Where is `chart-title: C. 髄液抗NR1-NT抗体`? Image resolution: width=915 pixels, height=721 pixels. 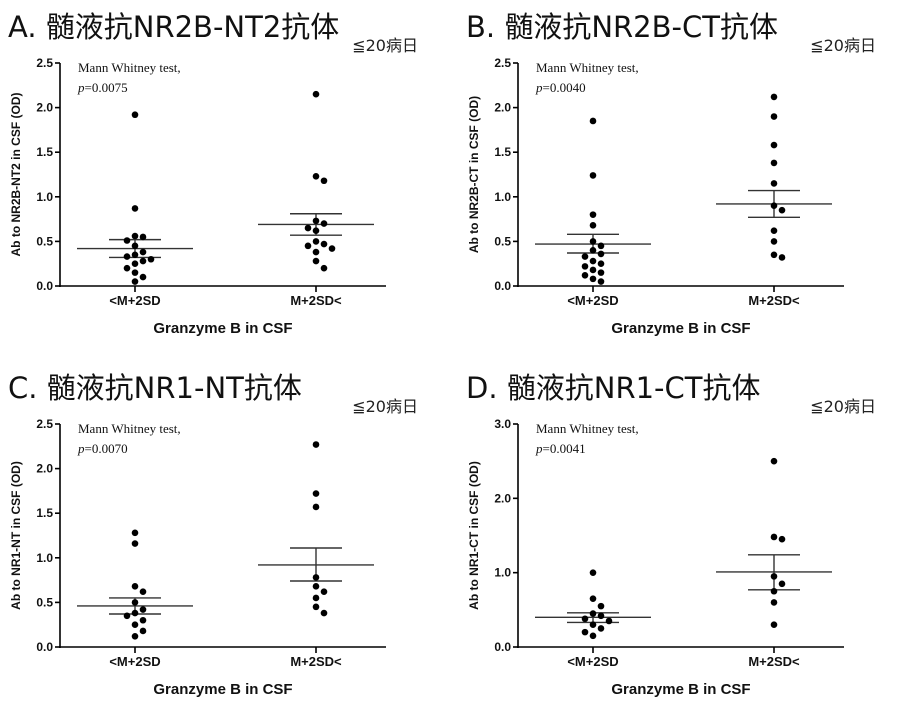 chart-title: C. 髄液抗NR1-NT抗体 is located at coordinates (155, 388).